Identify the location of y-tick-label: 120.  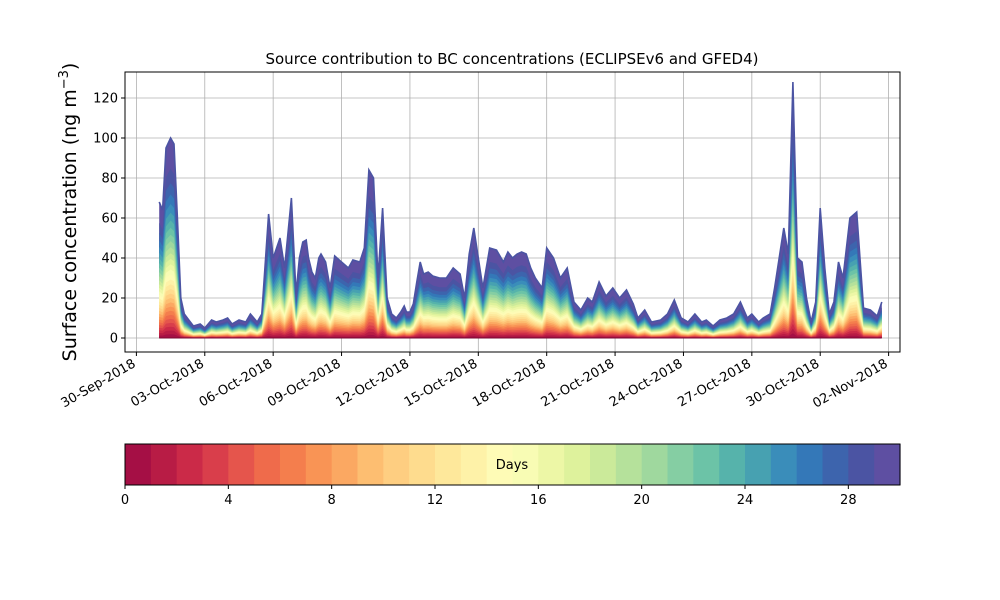
(105, 99).